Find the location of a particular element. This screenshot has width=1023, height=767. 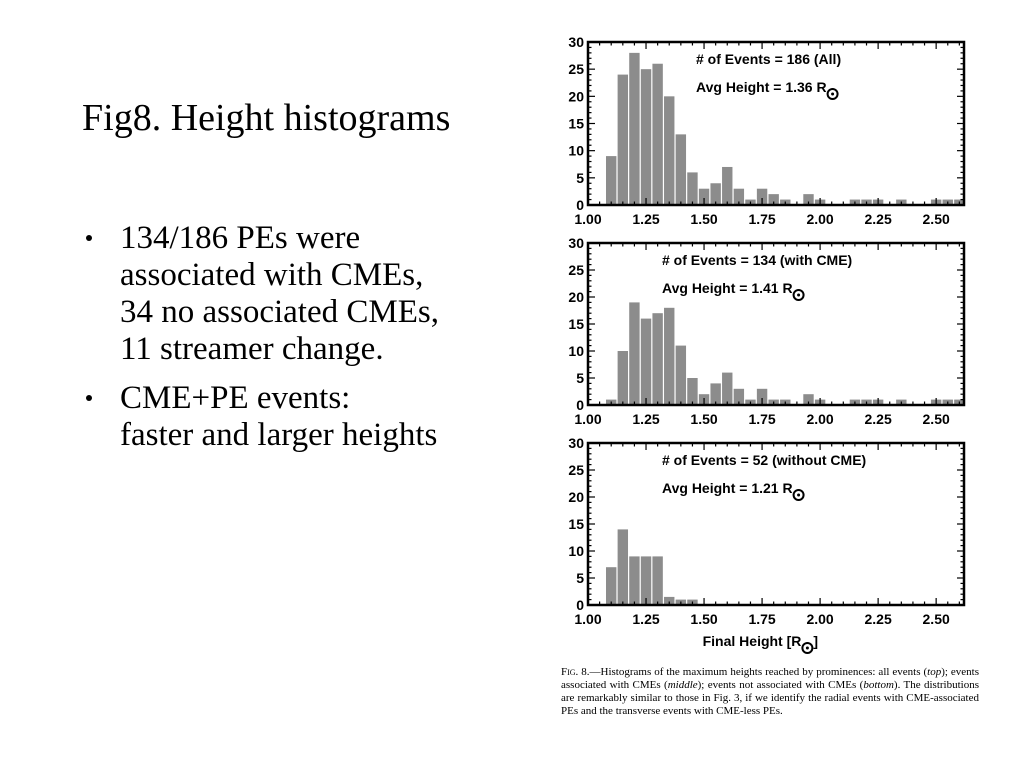

caption-text: middle is located at coordinates (682, 685).